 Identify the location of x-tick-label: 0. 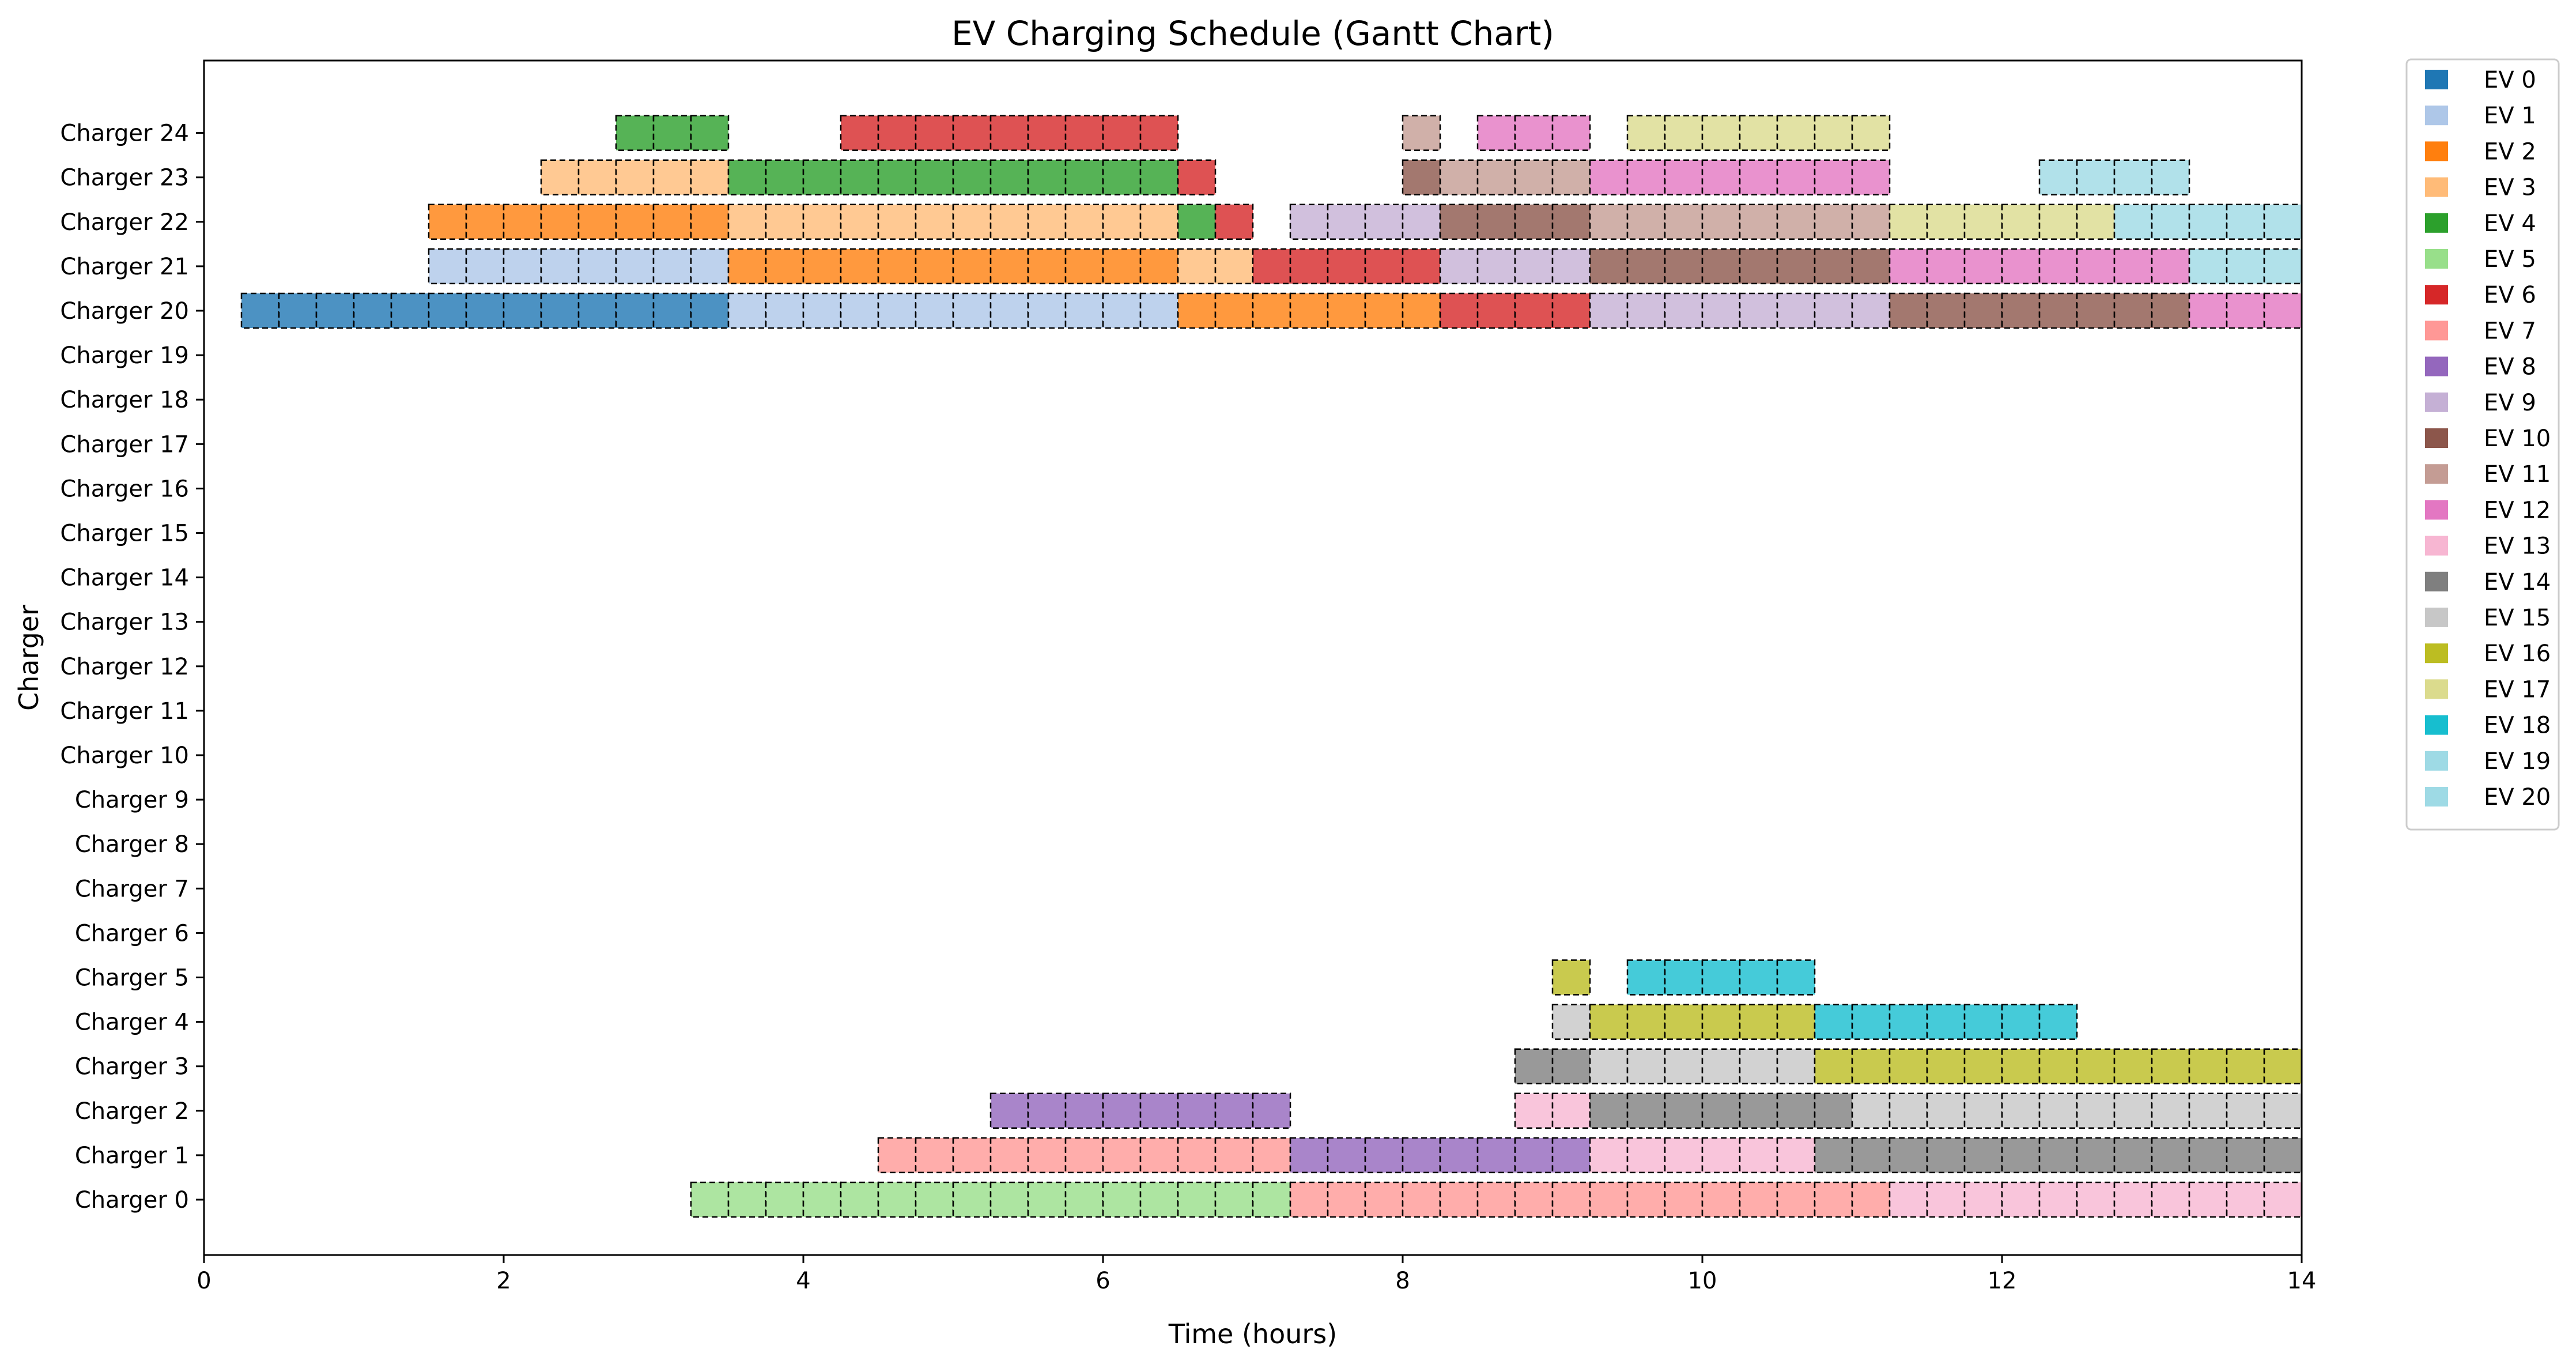
(204, 1281).